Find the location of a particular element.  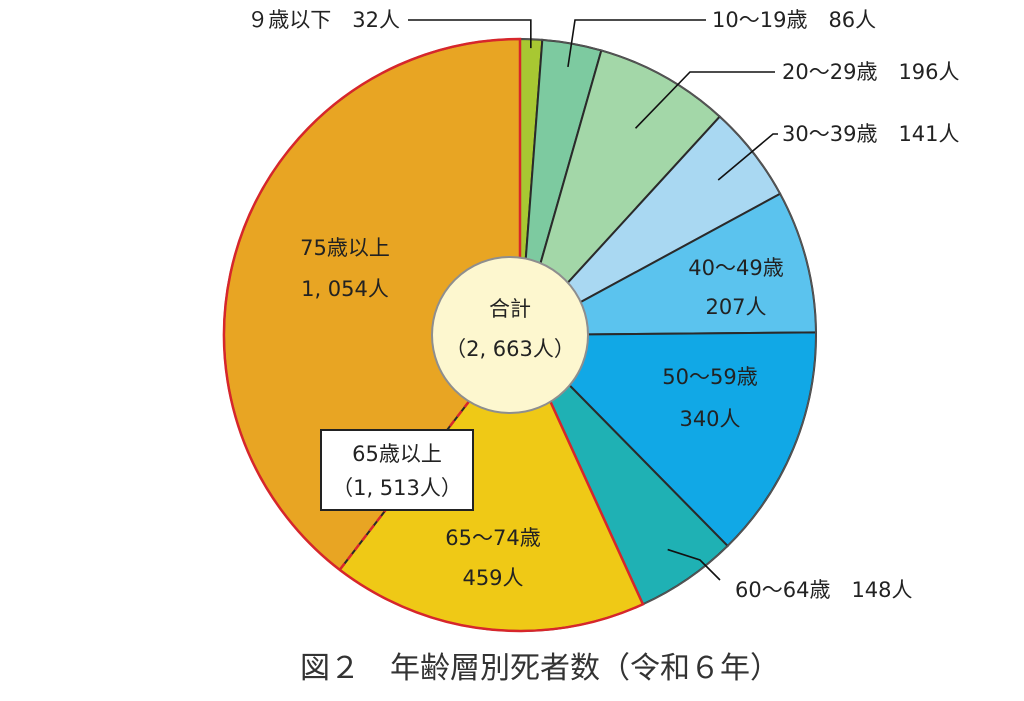

label-age-0-9: ９歳以下 32人 is located at coordinates (323, 20).